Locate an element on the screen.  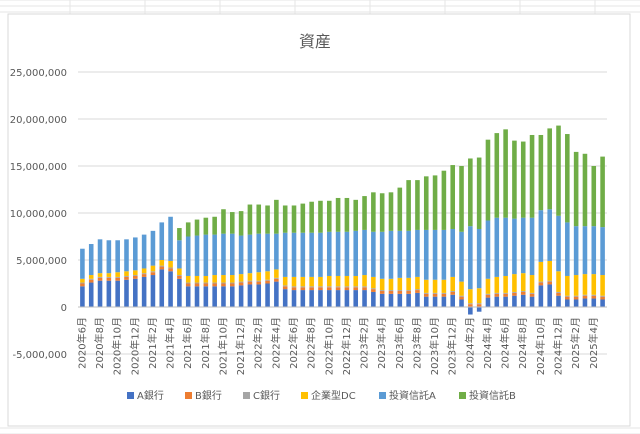
x-tick-label: 2020年10月 is located at coordinates (117, 346).